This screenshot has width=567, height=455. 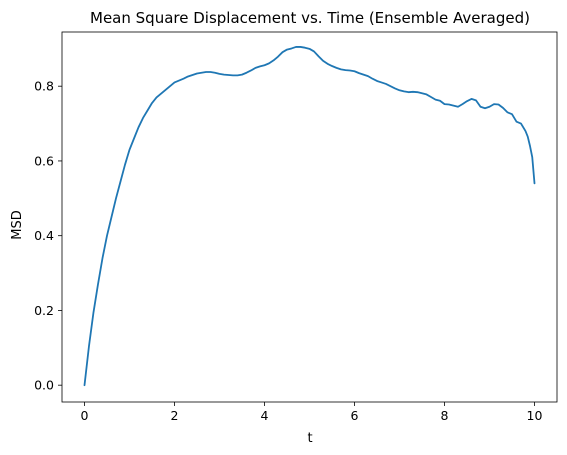 What do you see at coordinates (445, 415) in the screenshot?
I see `x-tick-label: 8` at bounding box center [445, 415].